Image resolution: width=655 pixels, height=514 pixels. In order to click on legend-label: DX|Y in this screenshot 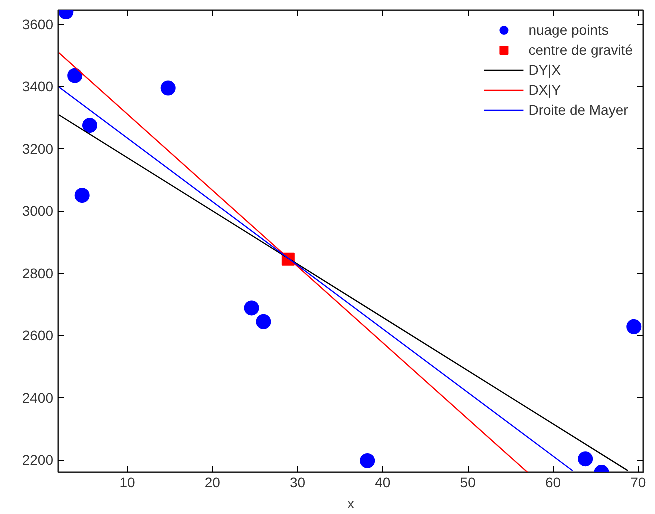, I will do `click(545, 90)`.